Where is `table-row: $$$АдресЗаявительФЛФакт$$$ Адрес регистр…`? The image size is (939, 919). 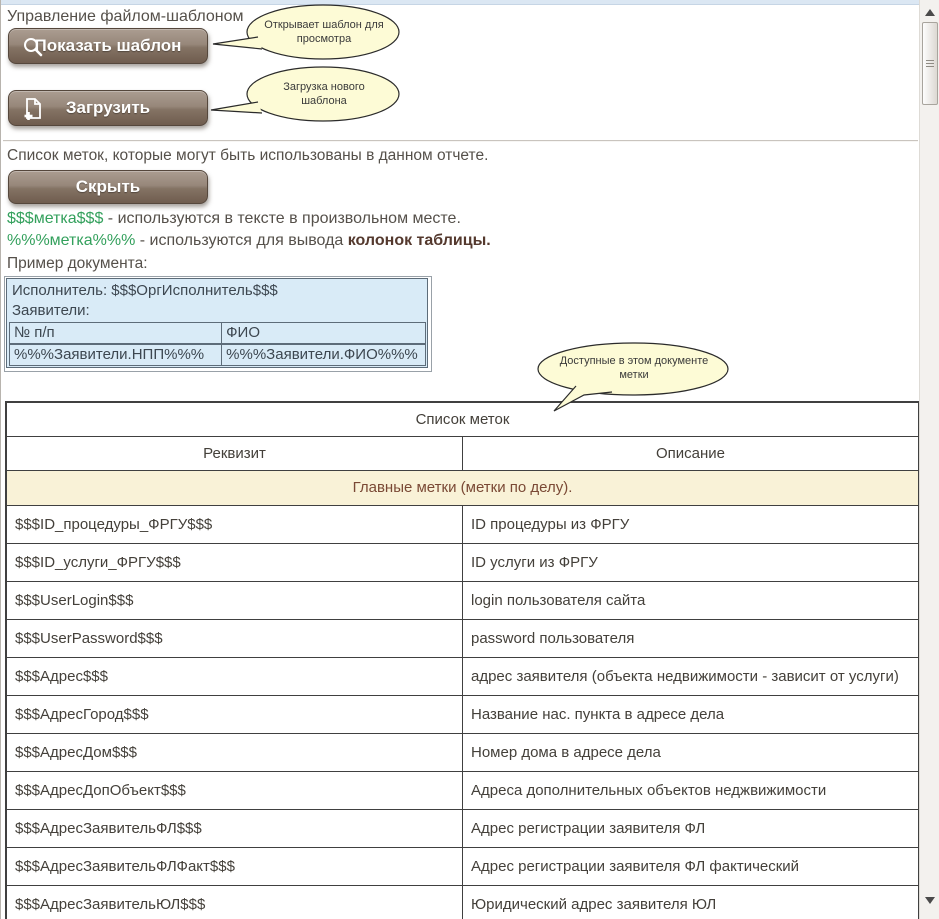 table-row: $$$АдресЗаявительФЛФакт$$$ Адрес регистр… is located at coordinates (462, 866).